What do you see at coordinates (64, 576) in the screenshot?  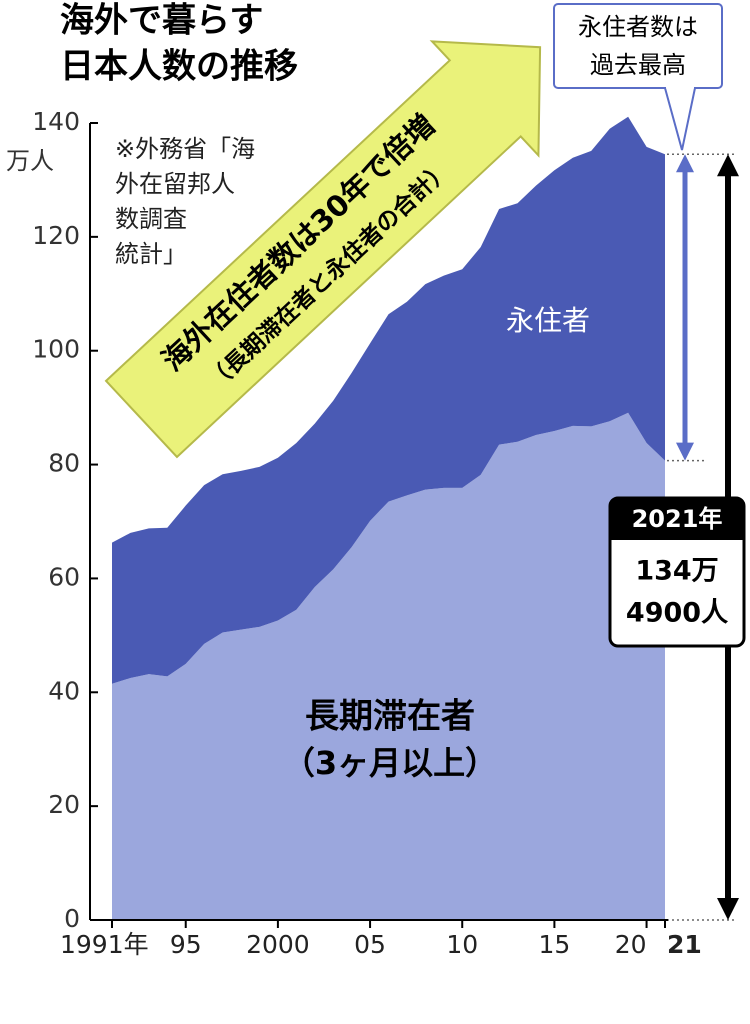 I see `y-tick-label: 60` at bounding box center [64, 576].